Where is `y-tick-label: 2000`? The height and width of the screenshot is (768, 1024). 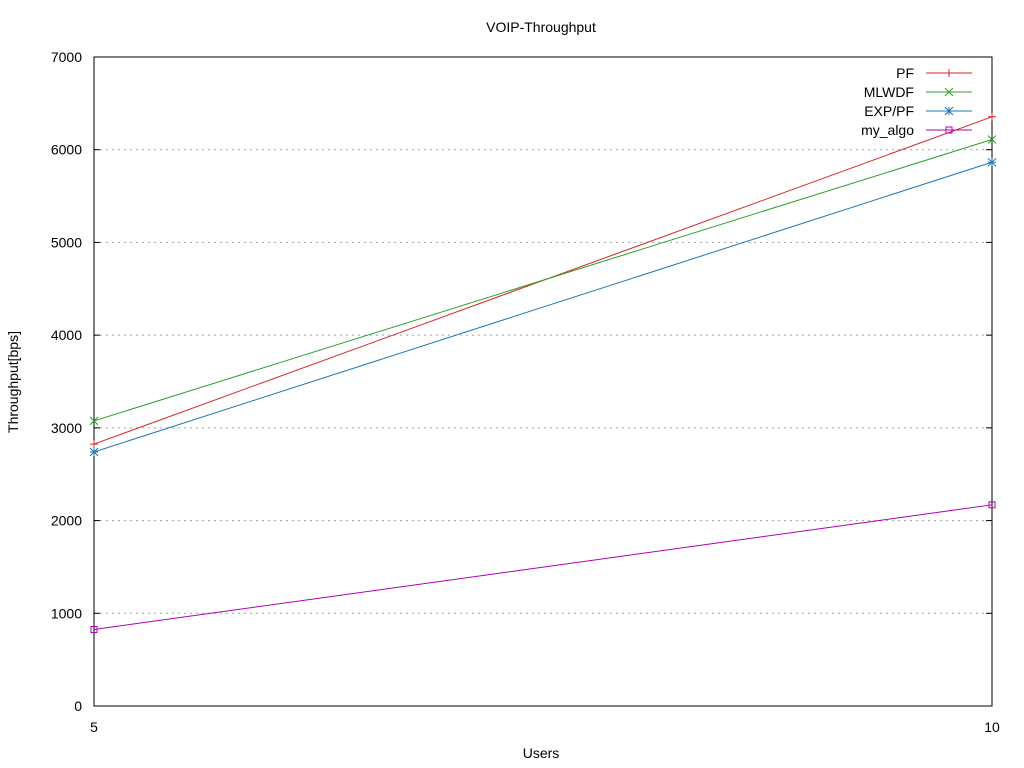
y-tick-label: 2000 is located at coordinates (66, 521).